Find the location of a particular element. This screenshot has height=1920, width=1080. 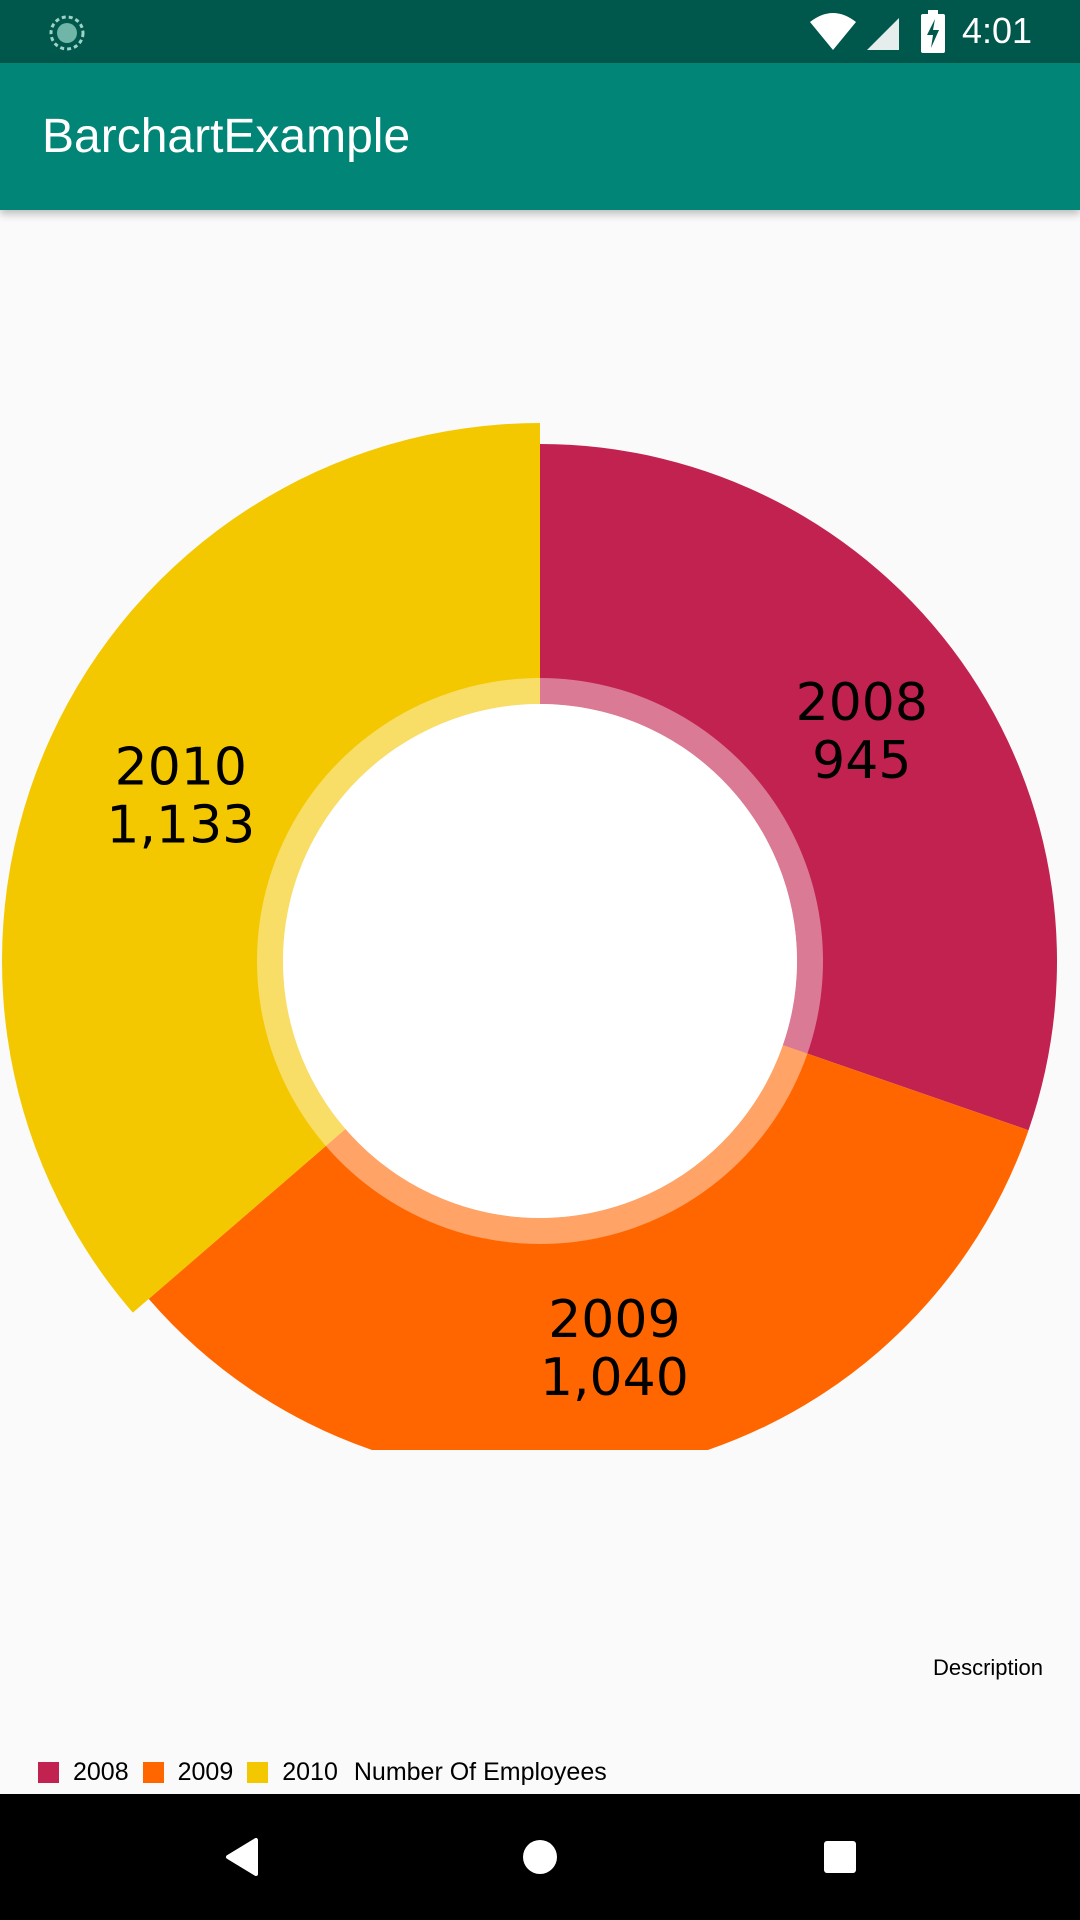

donut-hole is located at coordinates (540, 961).